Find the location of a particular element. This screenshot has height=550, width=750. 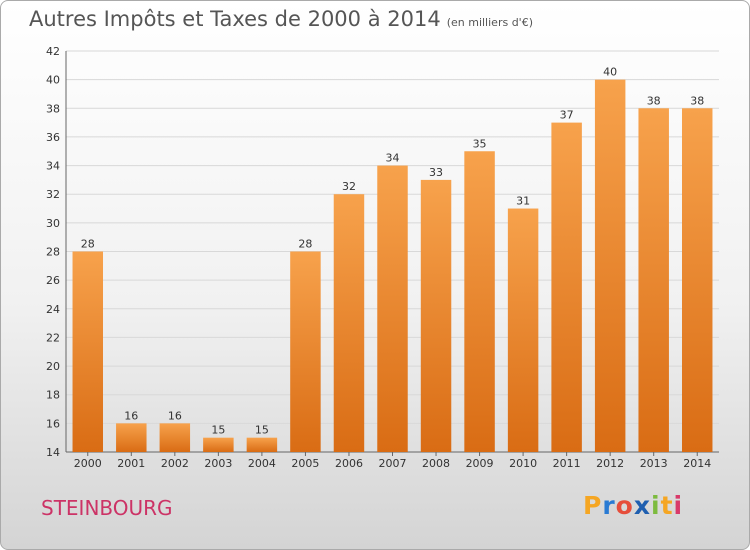

bar-value-label: 34 is located at coordinates (393, 158).